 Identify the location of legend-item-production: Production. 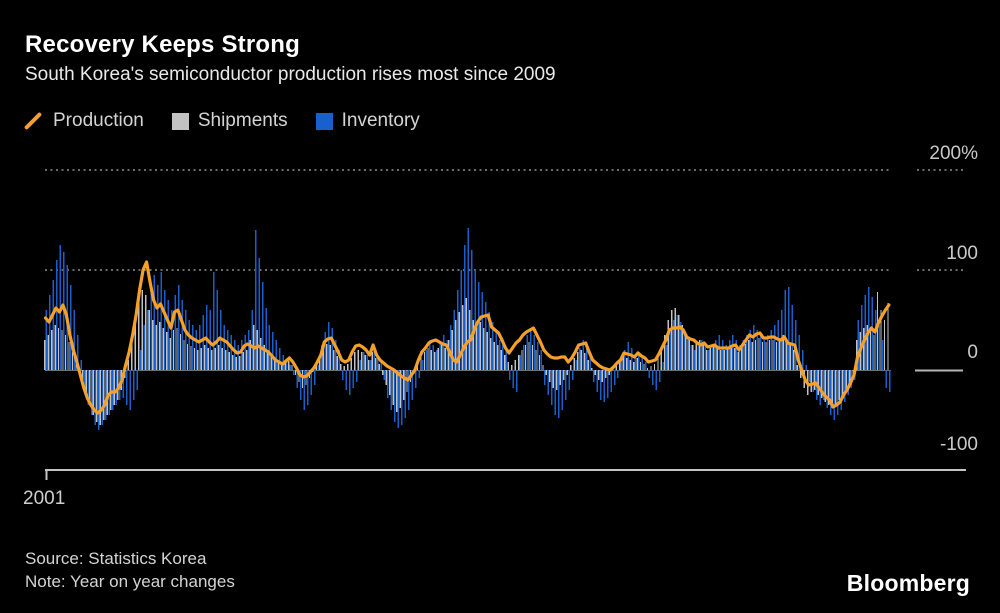
(83, 121).